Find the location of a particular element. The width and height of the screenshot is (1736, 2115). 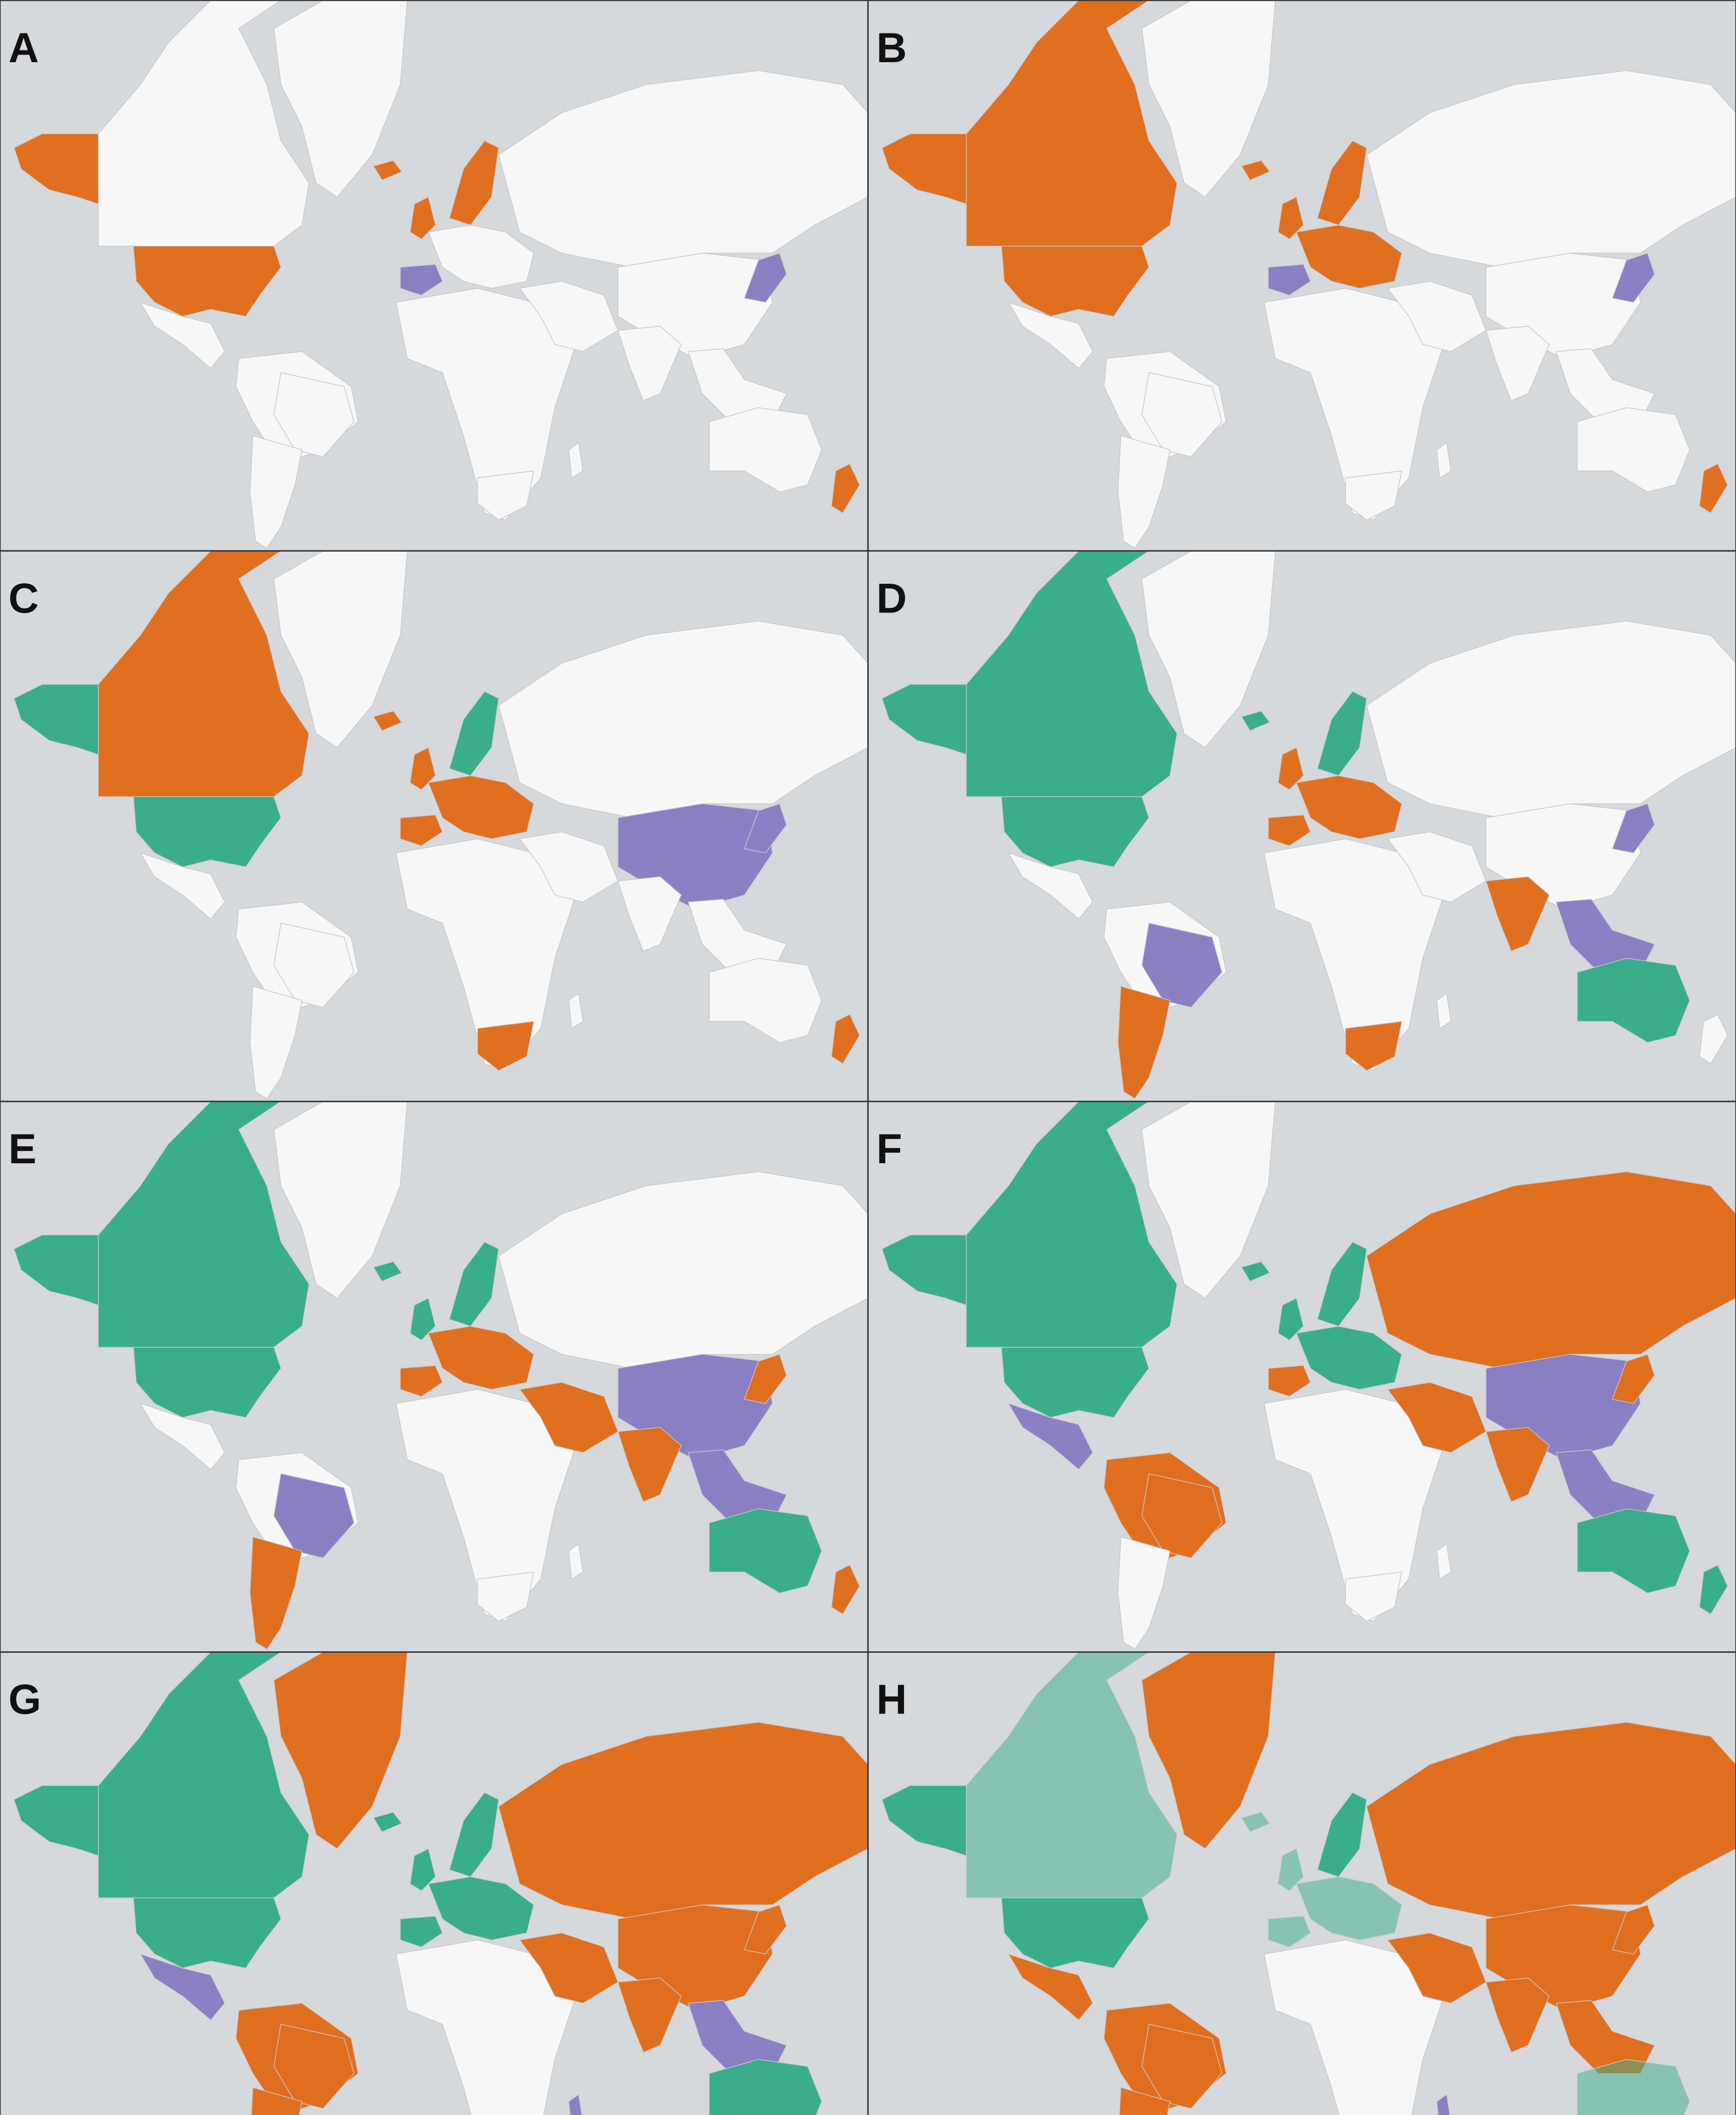

map-panel: A is located at coordinates (434, 276).